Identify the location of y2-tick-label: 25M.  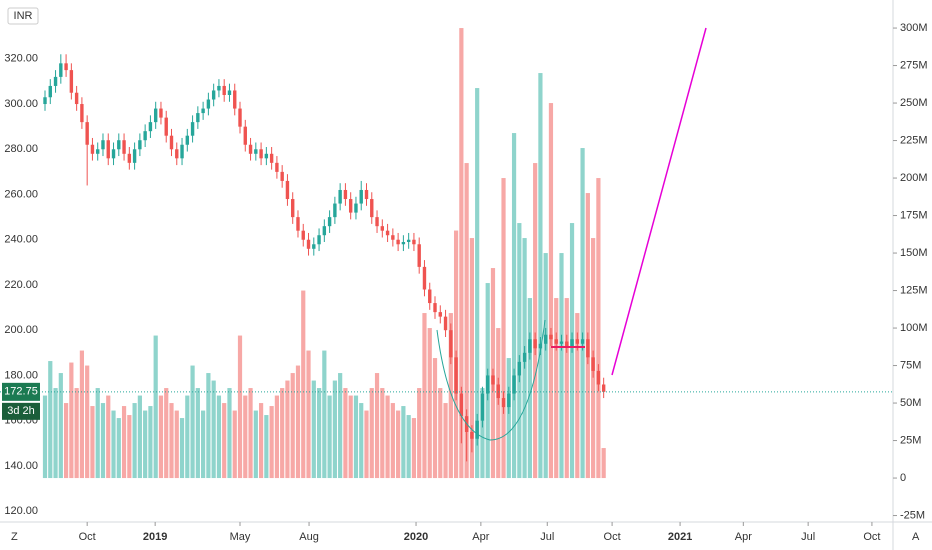
(910, 440).